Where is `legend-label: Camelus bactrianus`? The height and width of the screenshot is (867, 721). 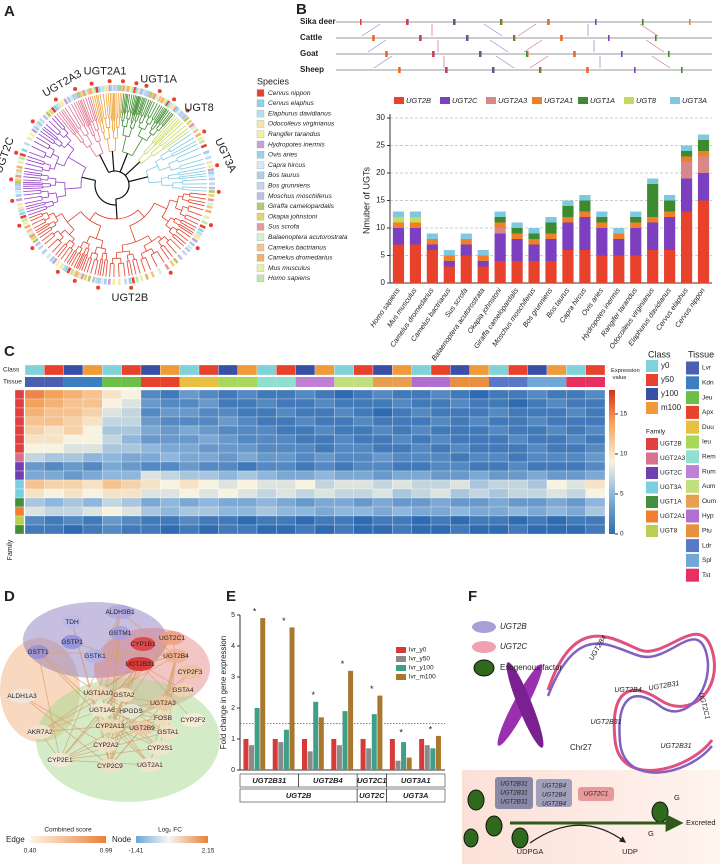 legend-label: Camelus bactrianus is located at coordinates (297, 247).